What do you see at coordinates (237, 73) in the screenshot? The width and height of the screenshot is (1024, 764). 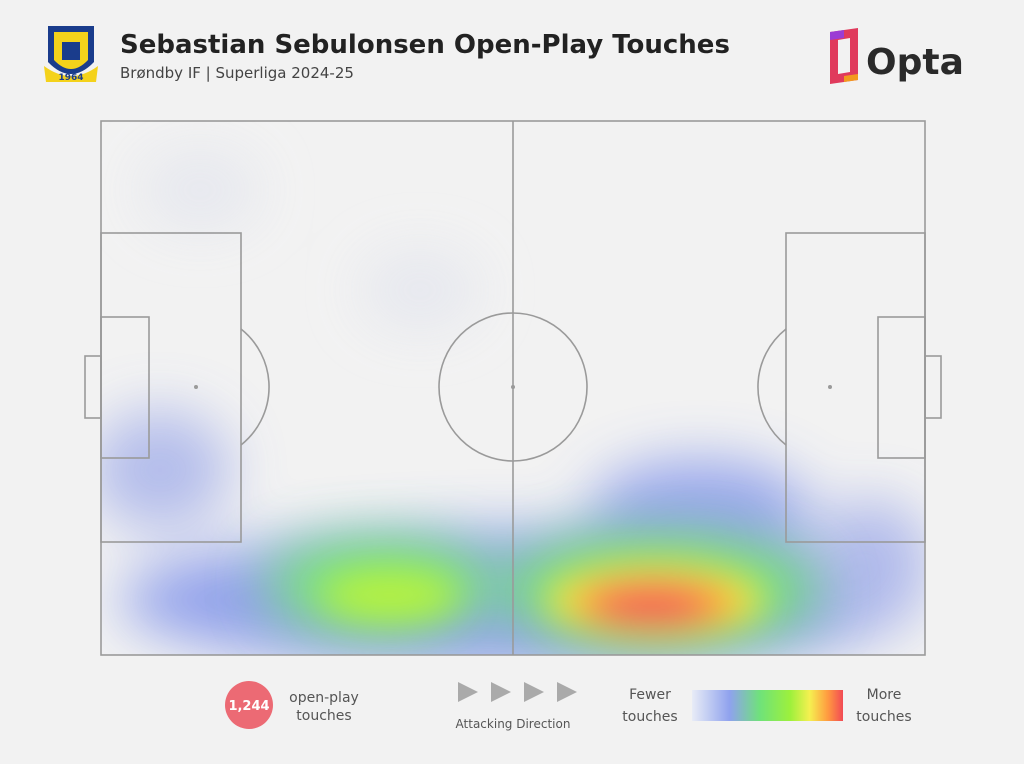 I see `subtitle: Brøndby IF | Superliga 2024-25` at bounding box center [237, 73].